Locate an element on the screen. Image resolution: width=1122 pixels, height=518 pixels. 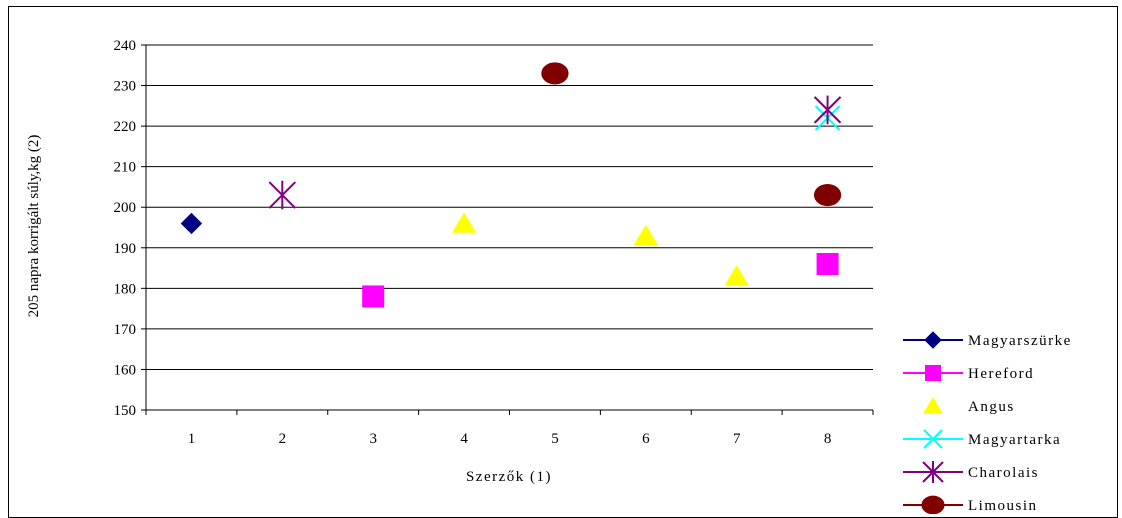
y-tick-label: 150 is located at coordinates (125, 411).